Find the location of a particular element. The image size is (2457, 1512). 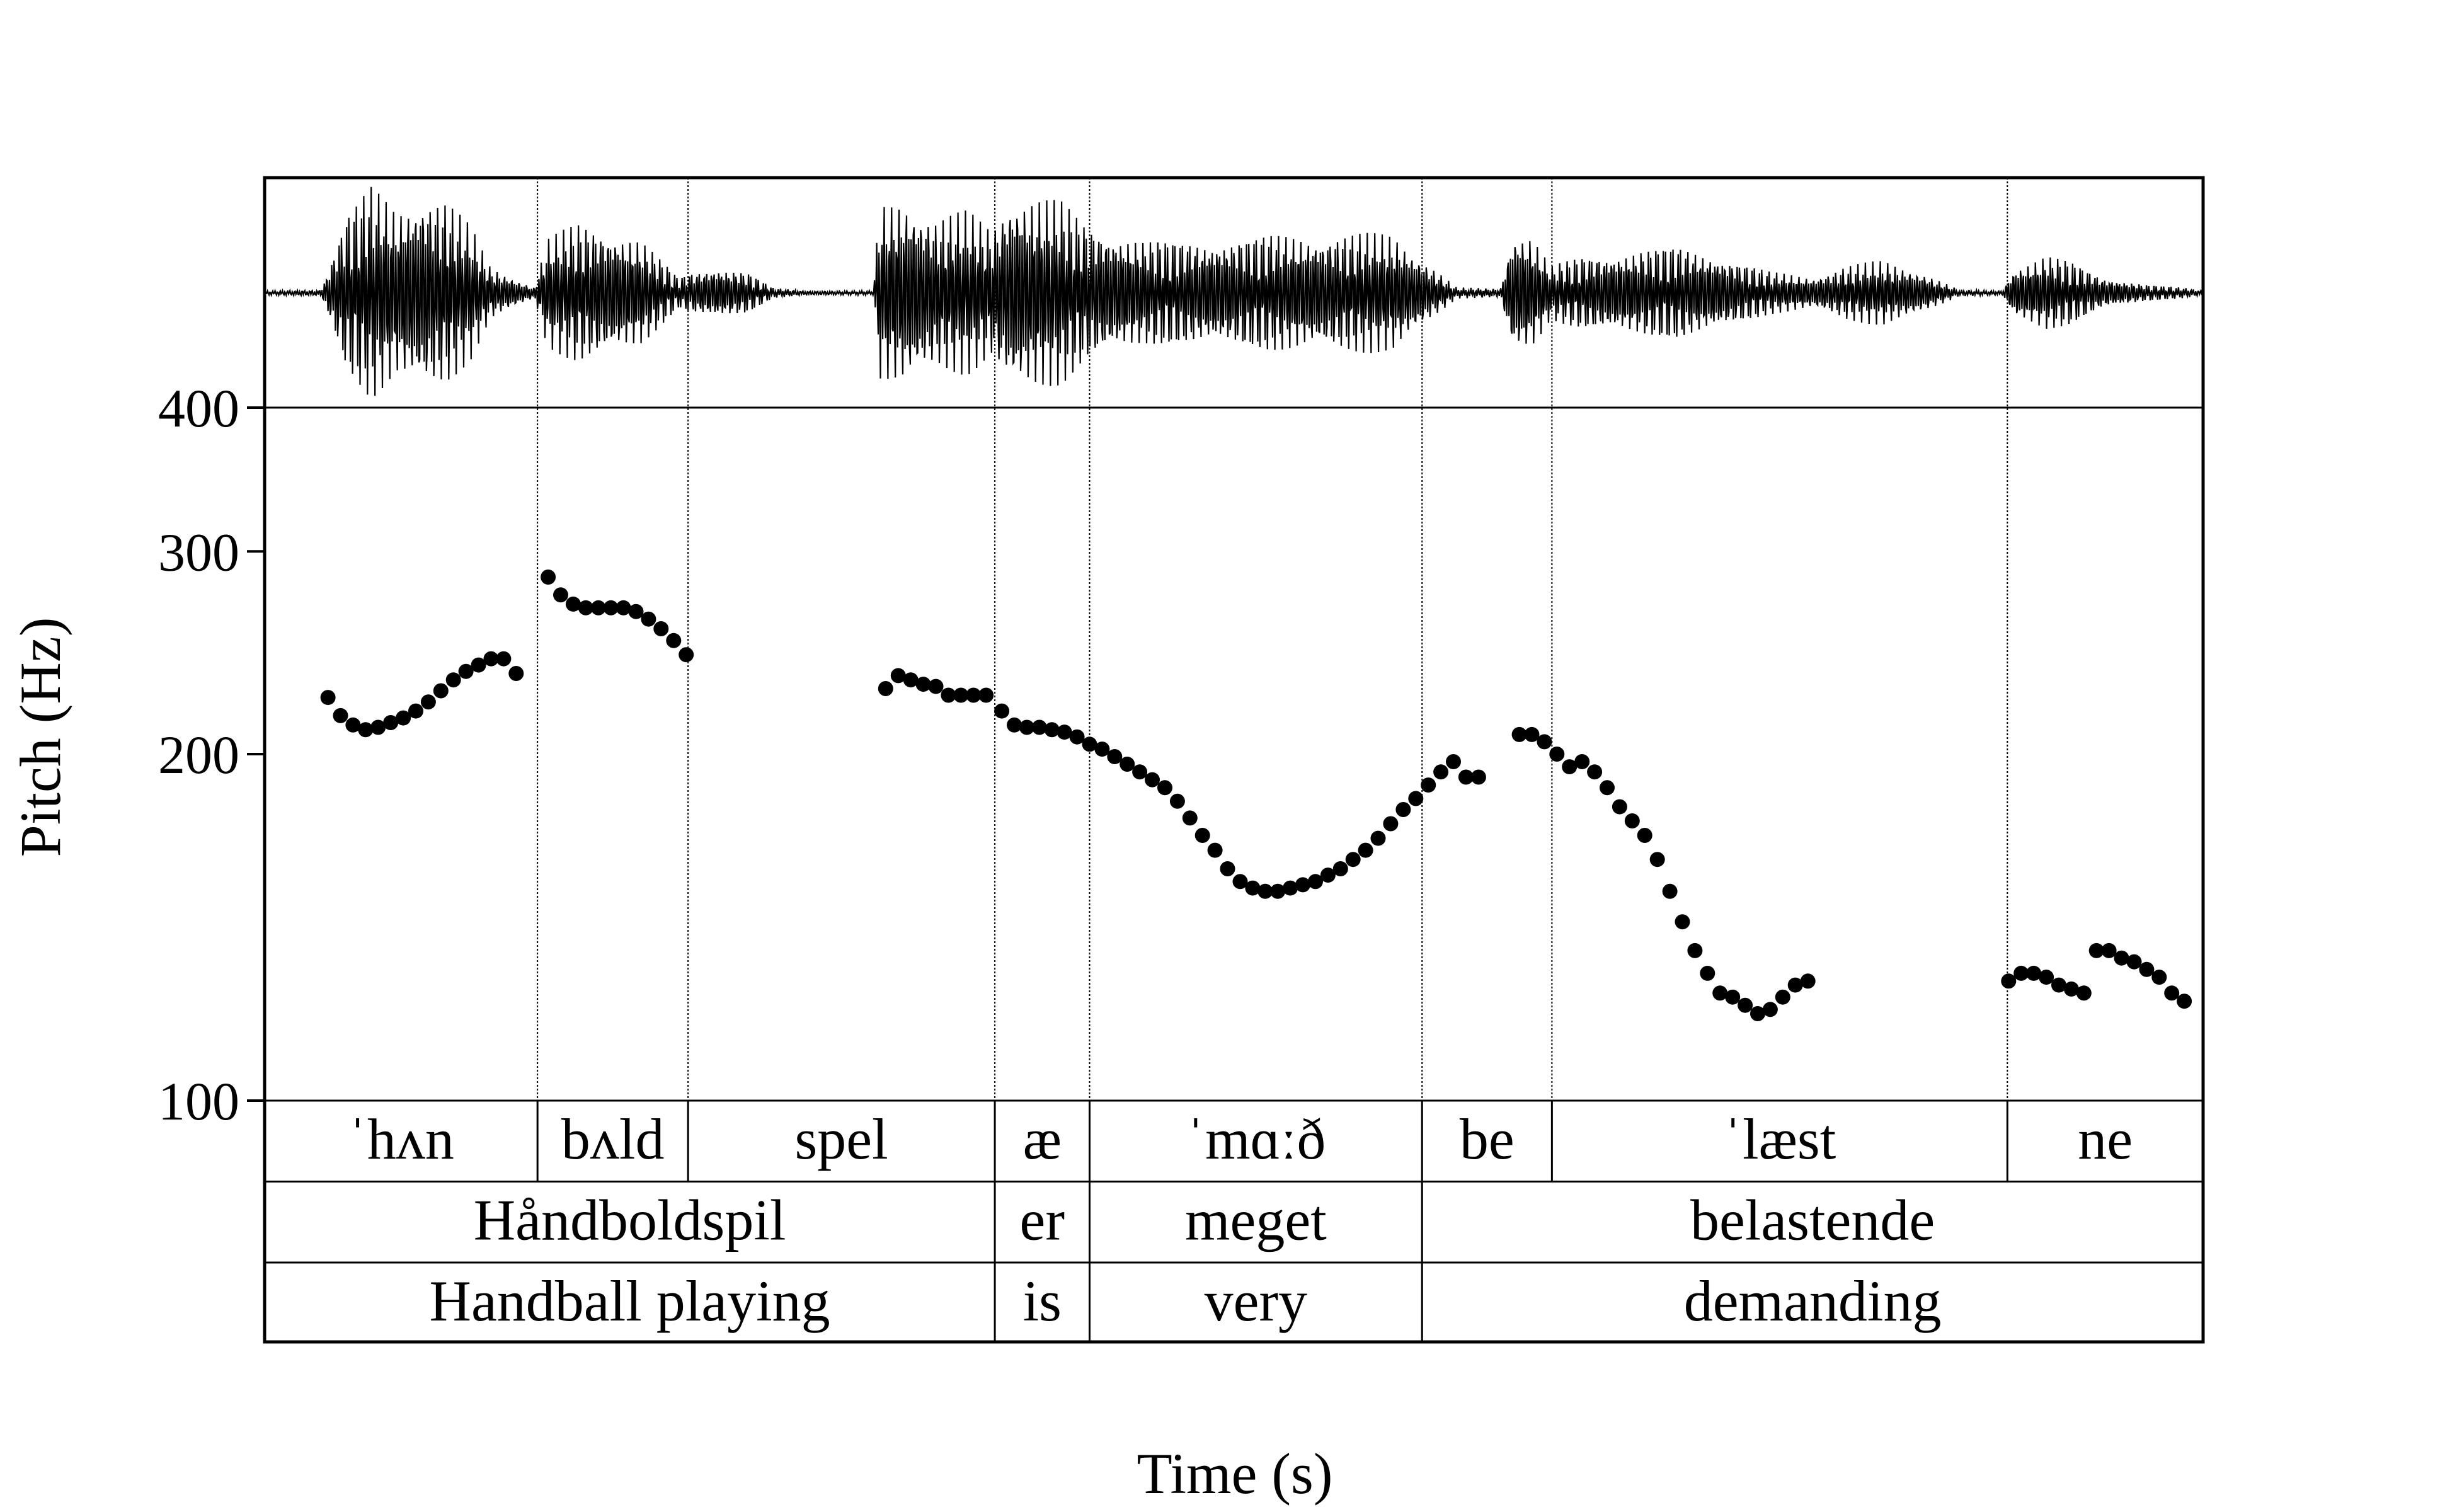

y-tick-label-300: 300 is located at coordinates (198, 552).